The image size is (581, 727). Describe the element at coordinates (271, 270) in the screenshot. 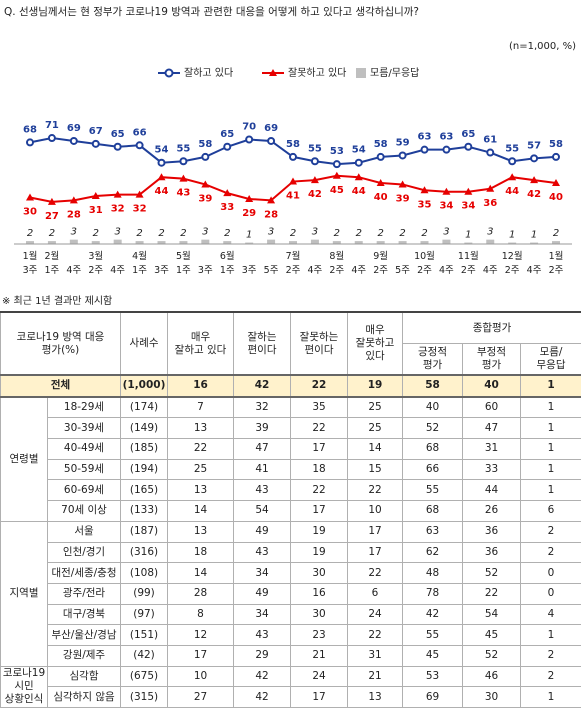

I see `x-tick-label: 5주` at that location.